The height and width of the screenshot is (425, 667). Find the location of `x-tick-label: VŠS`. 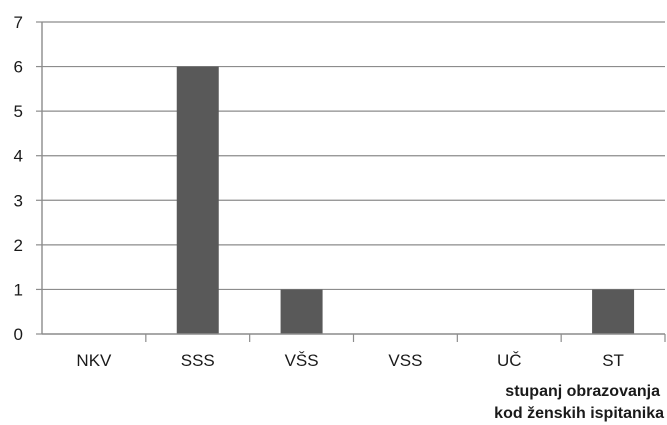

x-tick-label: VŠS is located at coordinates (302, 360).